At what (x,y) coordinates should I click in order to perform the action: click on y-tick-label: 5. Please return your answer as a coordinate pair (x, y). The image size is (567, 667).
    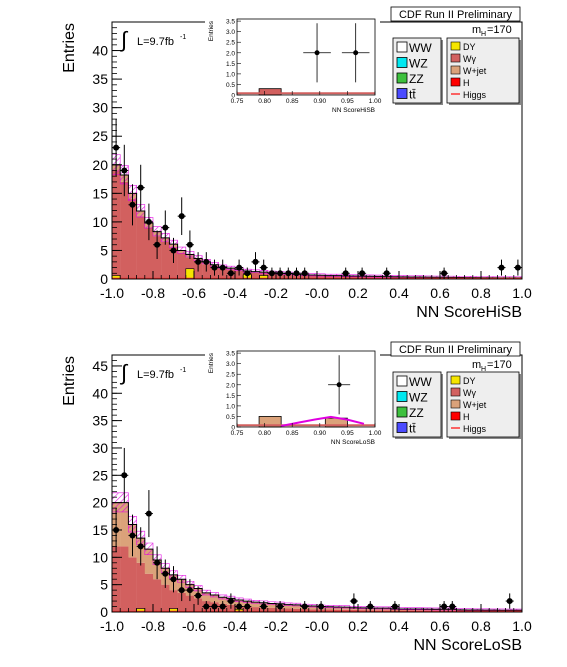
    Looking at the image, I should click on (104, 250).